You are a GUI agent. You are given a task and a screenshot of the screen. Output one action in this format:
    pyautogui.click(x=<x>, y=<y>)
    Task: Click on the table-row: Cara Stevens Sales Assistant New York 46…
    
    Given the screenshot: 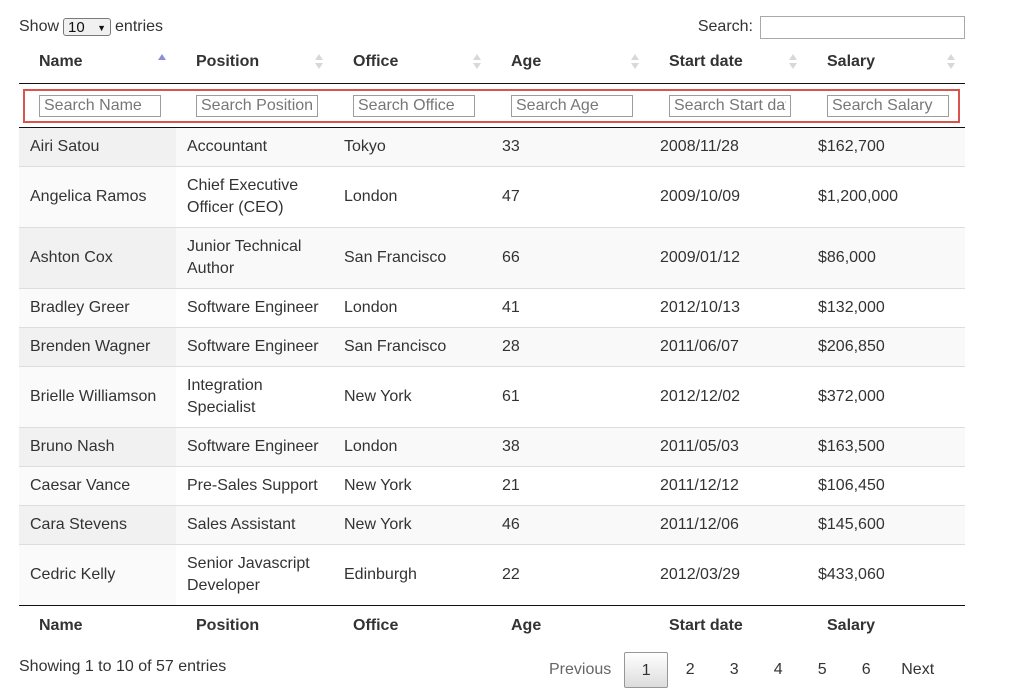 What is the action you would take?
    pyautogui.click(x=492, y=524)
    